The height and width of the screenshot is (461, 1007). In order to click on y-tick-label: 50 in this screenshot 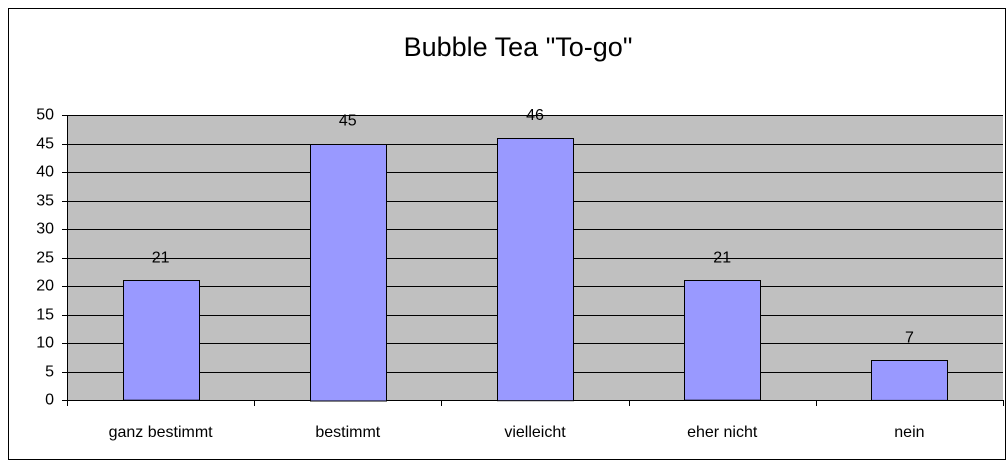, I will do `click(45, 115)`.